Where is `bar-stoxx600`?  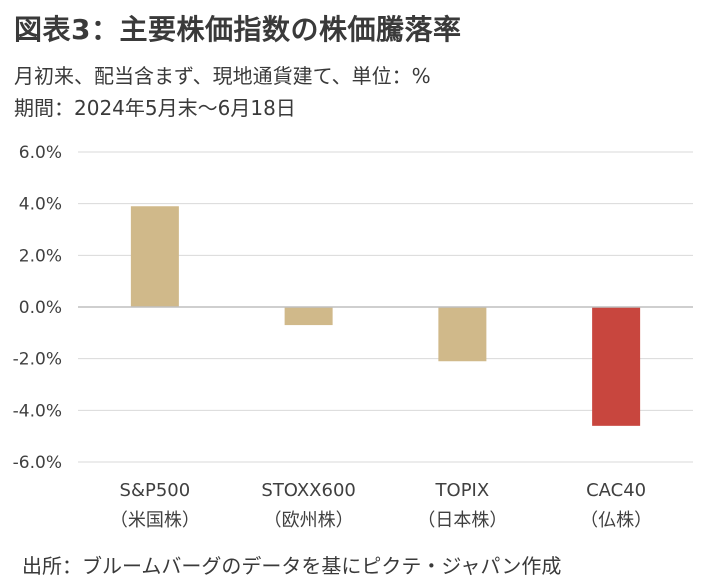
bar-stoxx600 is located at coordinates (308, 316).